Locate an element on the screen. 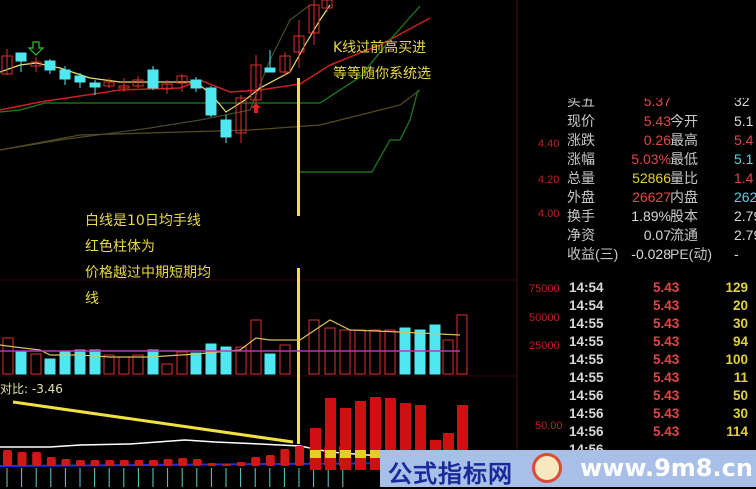 This screenshot has width=756, height=489. kline-note-1: K线过前高买进 is located at coordinates (380, 48).